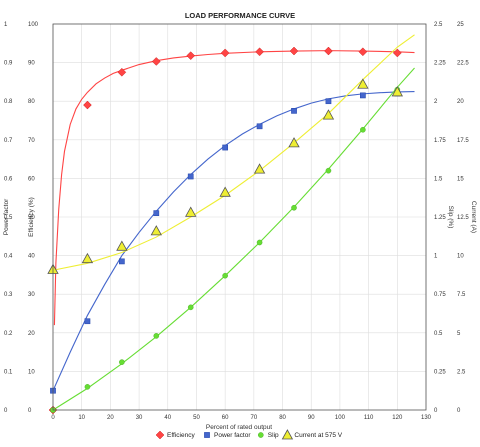 The width and height of the screenshot is (480, 447). Describe the element at coordinates (340, 418) in the screenshot. I see `x-tick-label: 100` at that location.